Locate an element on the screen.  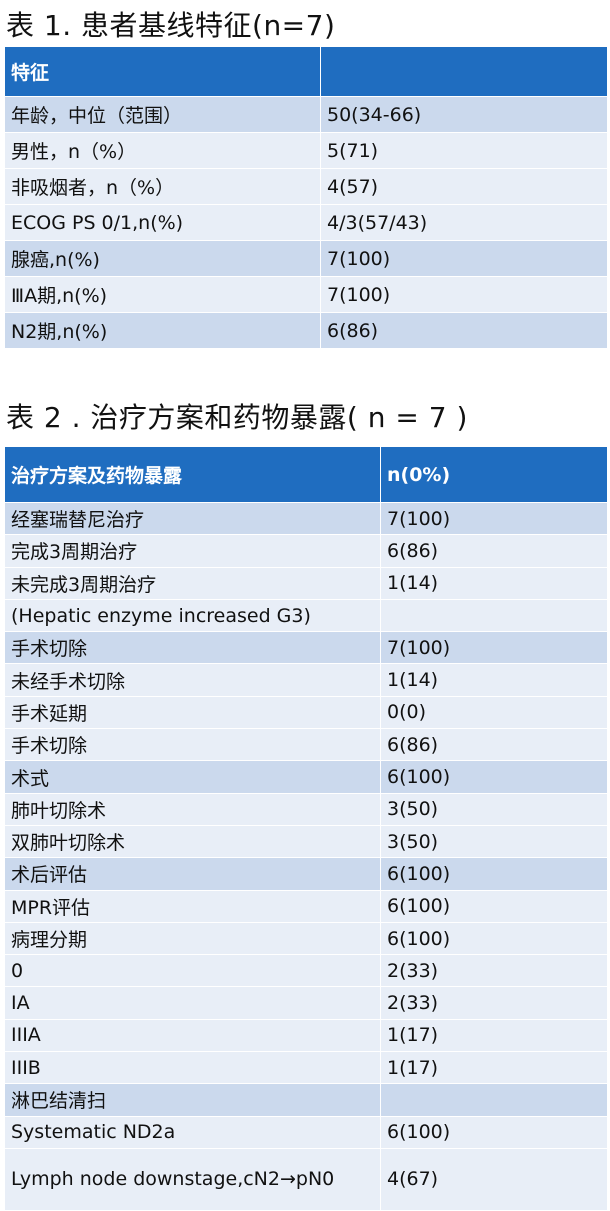
row-label: 淋巴结清扫 is located at coordinates (192, 1100).